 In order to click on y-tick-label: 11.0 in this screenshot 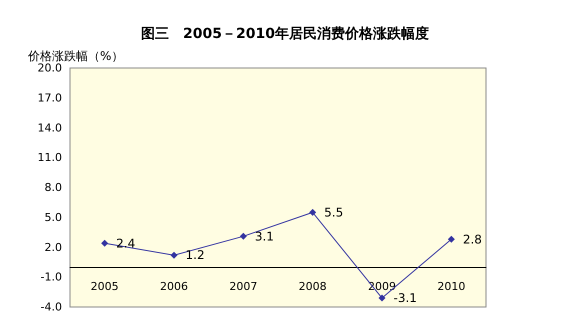, I will do `click(50, 157)`.